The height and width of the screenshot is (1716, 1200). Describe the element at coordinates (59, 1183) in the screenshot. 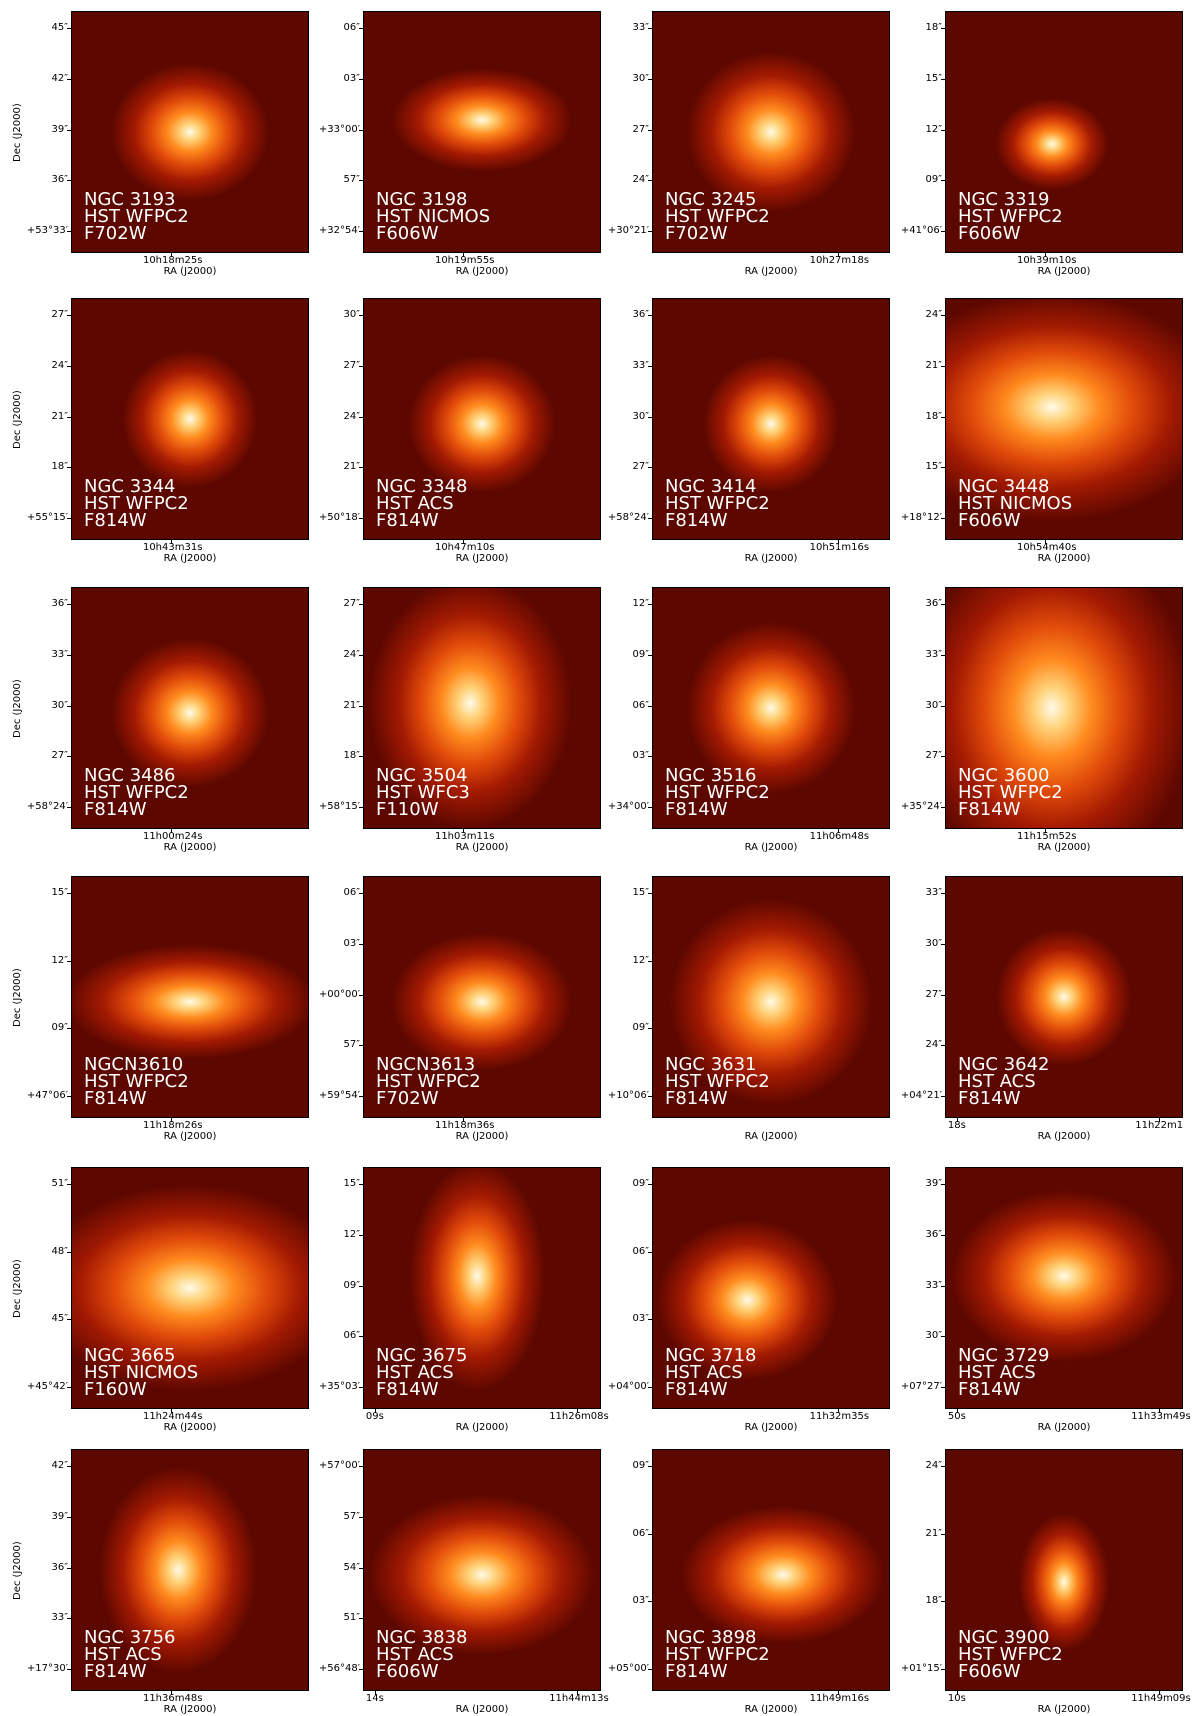

I see `y-tick-label: 51″` at that location.